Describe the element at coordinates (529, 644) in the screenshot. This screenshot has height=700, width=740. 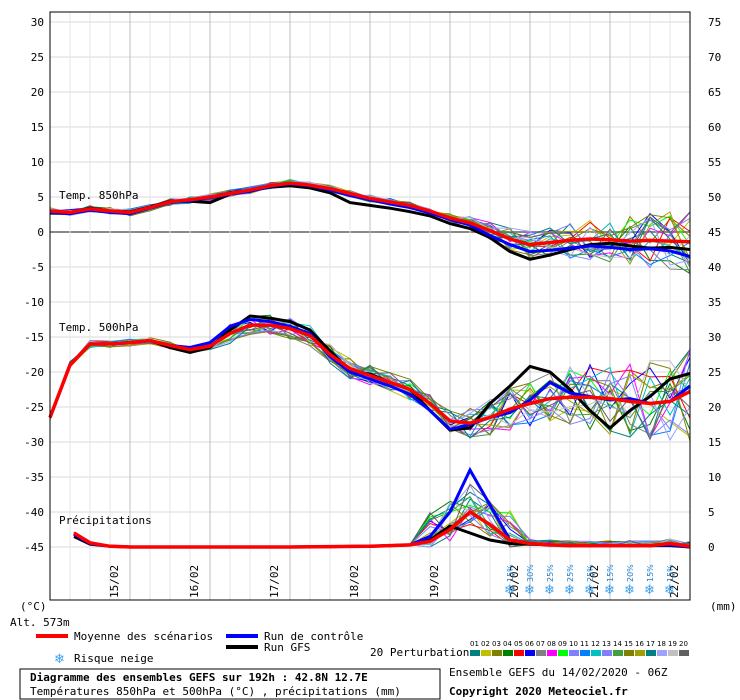
I see `pert-number: 06` at that location.